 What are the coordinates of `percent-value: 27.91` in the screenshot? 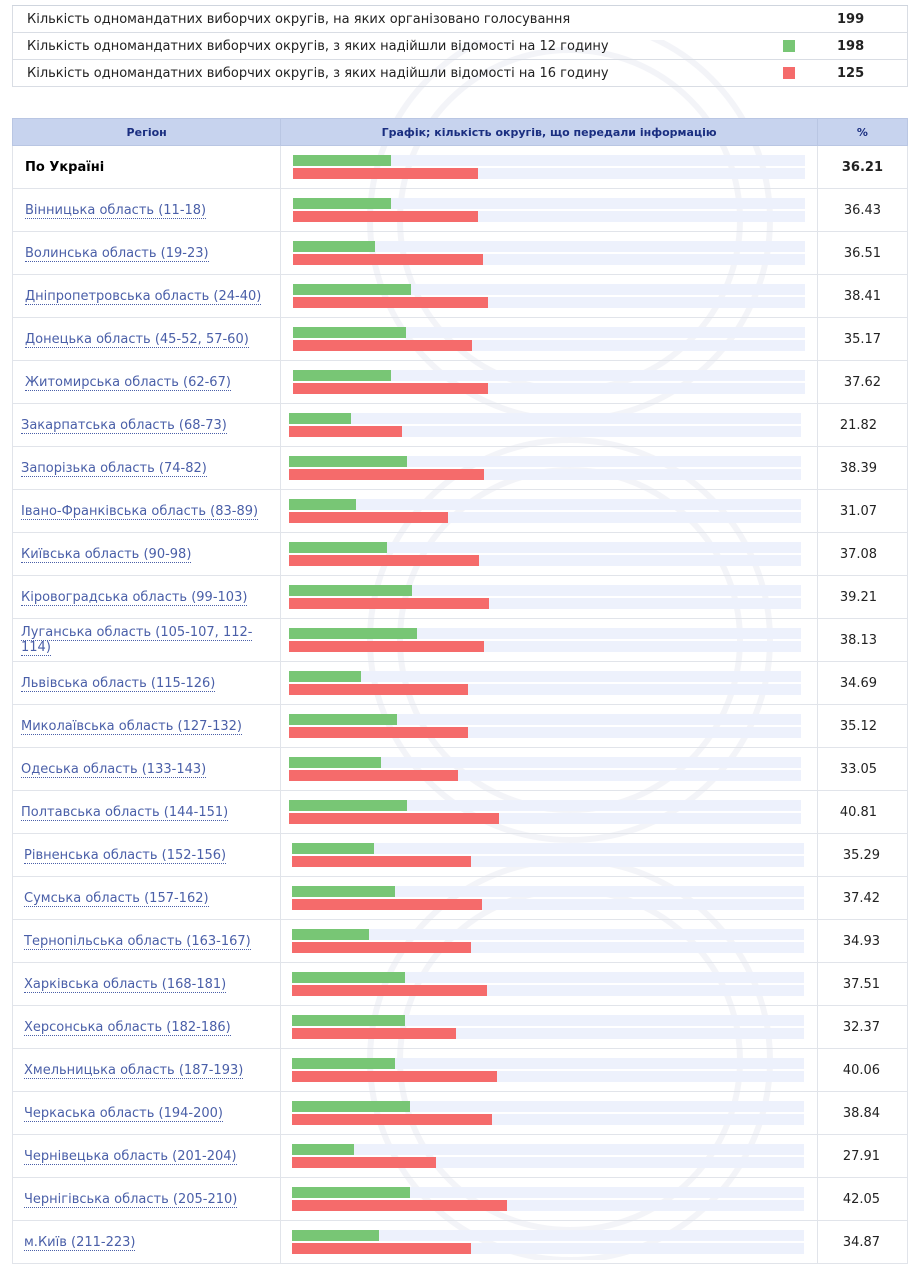 It's located at (861, 1156).